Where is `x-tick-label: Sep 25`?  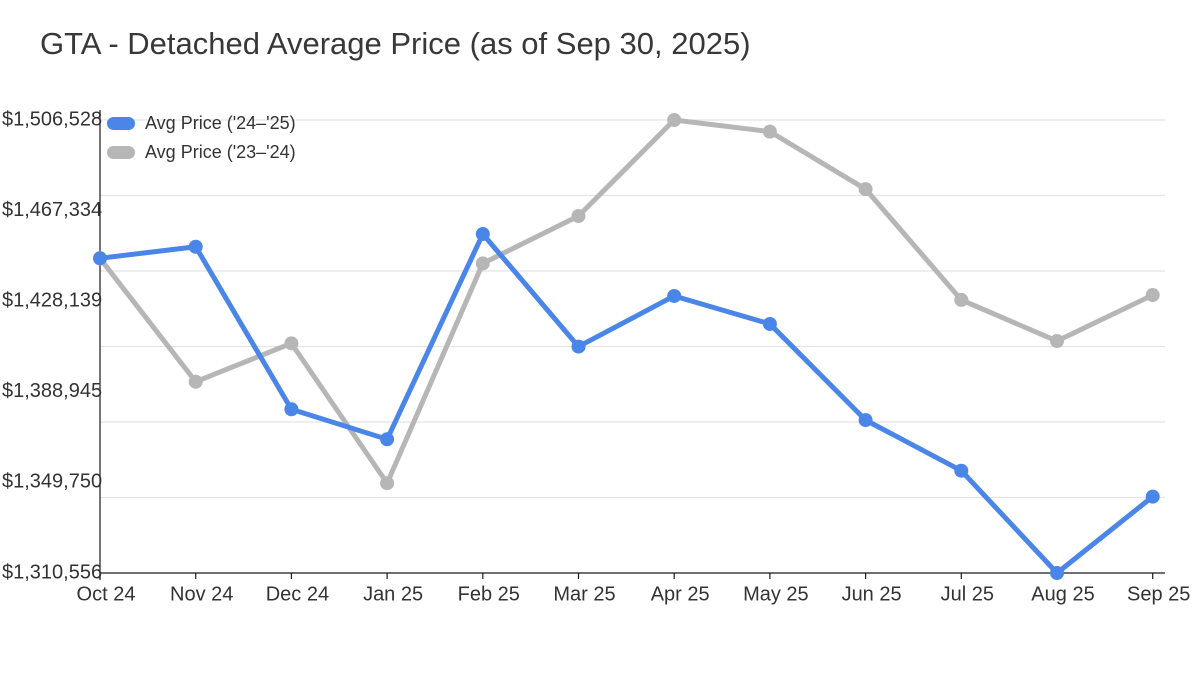 x-tick-label: Sep 25 is located at coordinates (1158, 594).